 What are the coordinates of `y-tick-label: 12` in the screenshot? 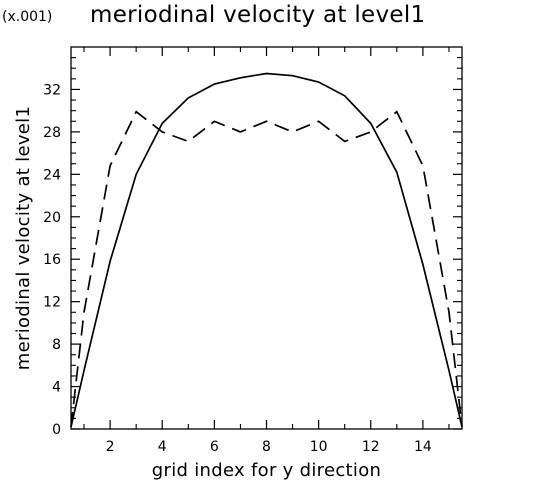 It's located at (52, 303).